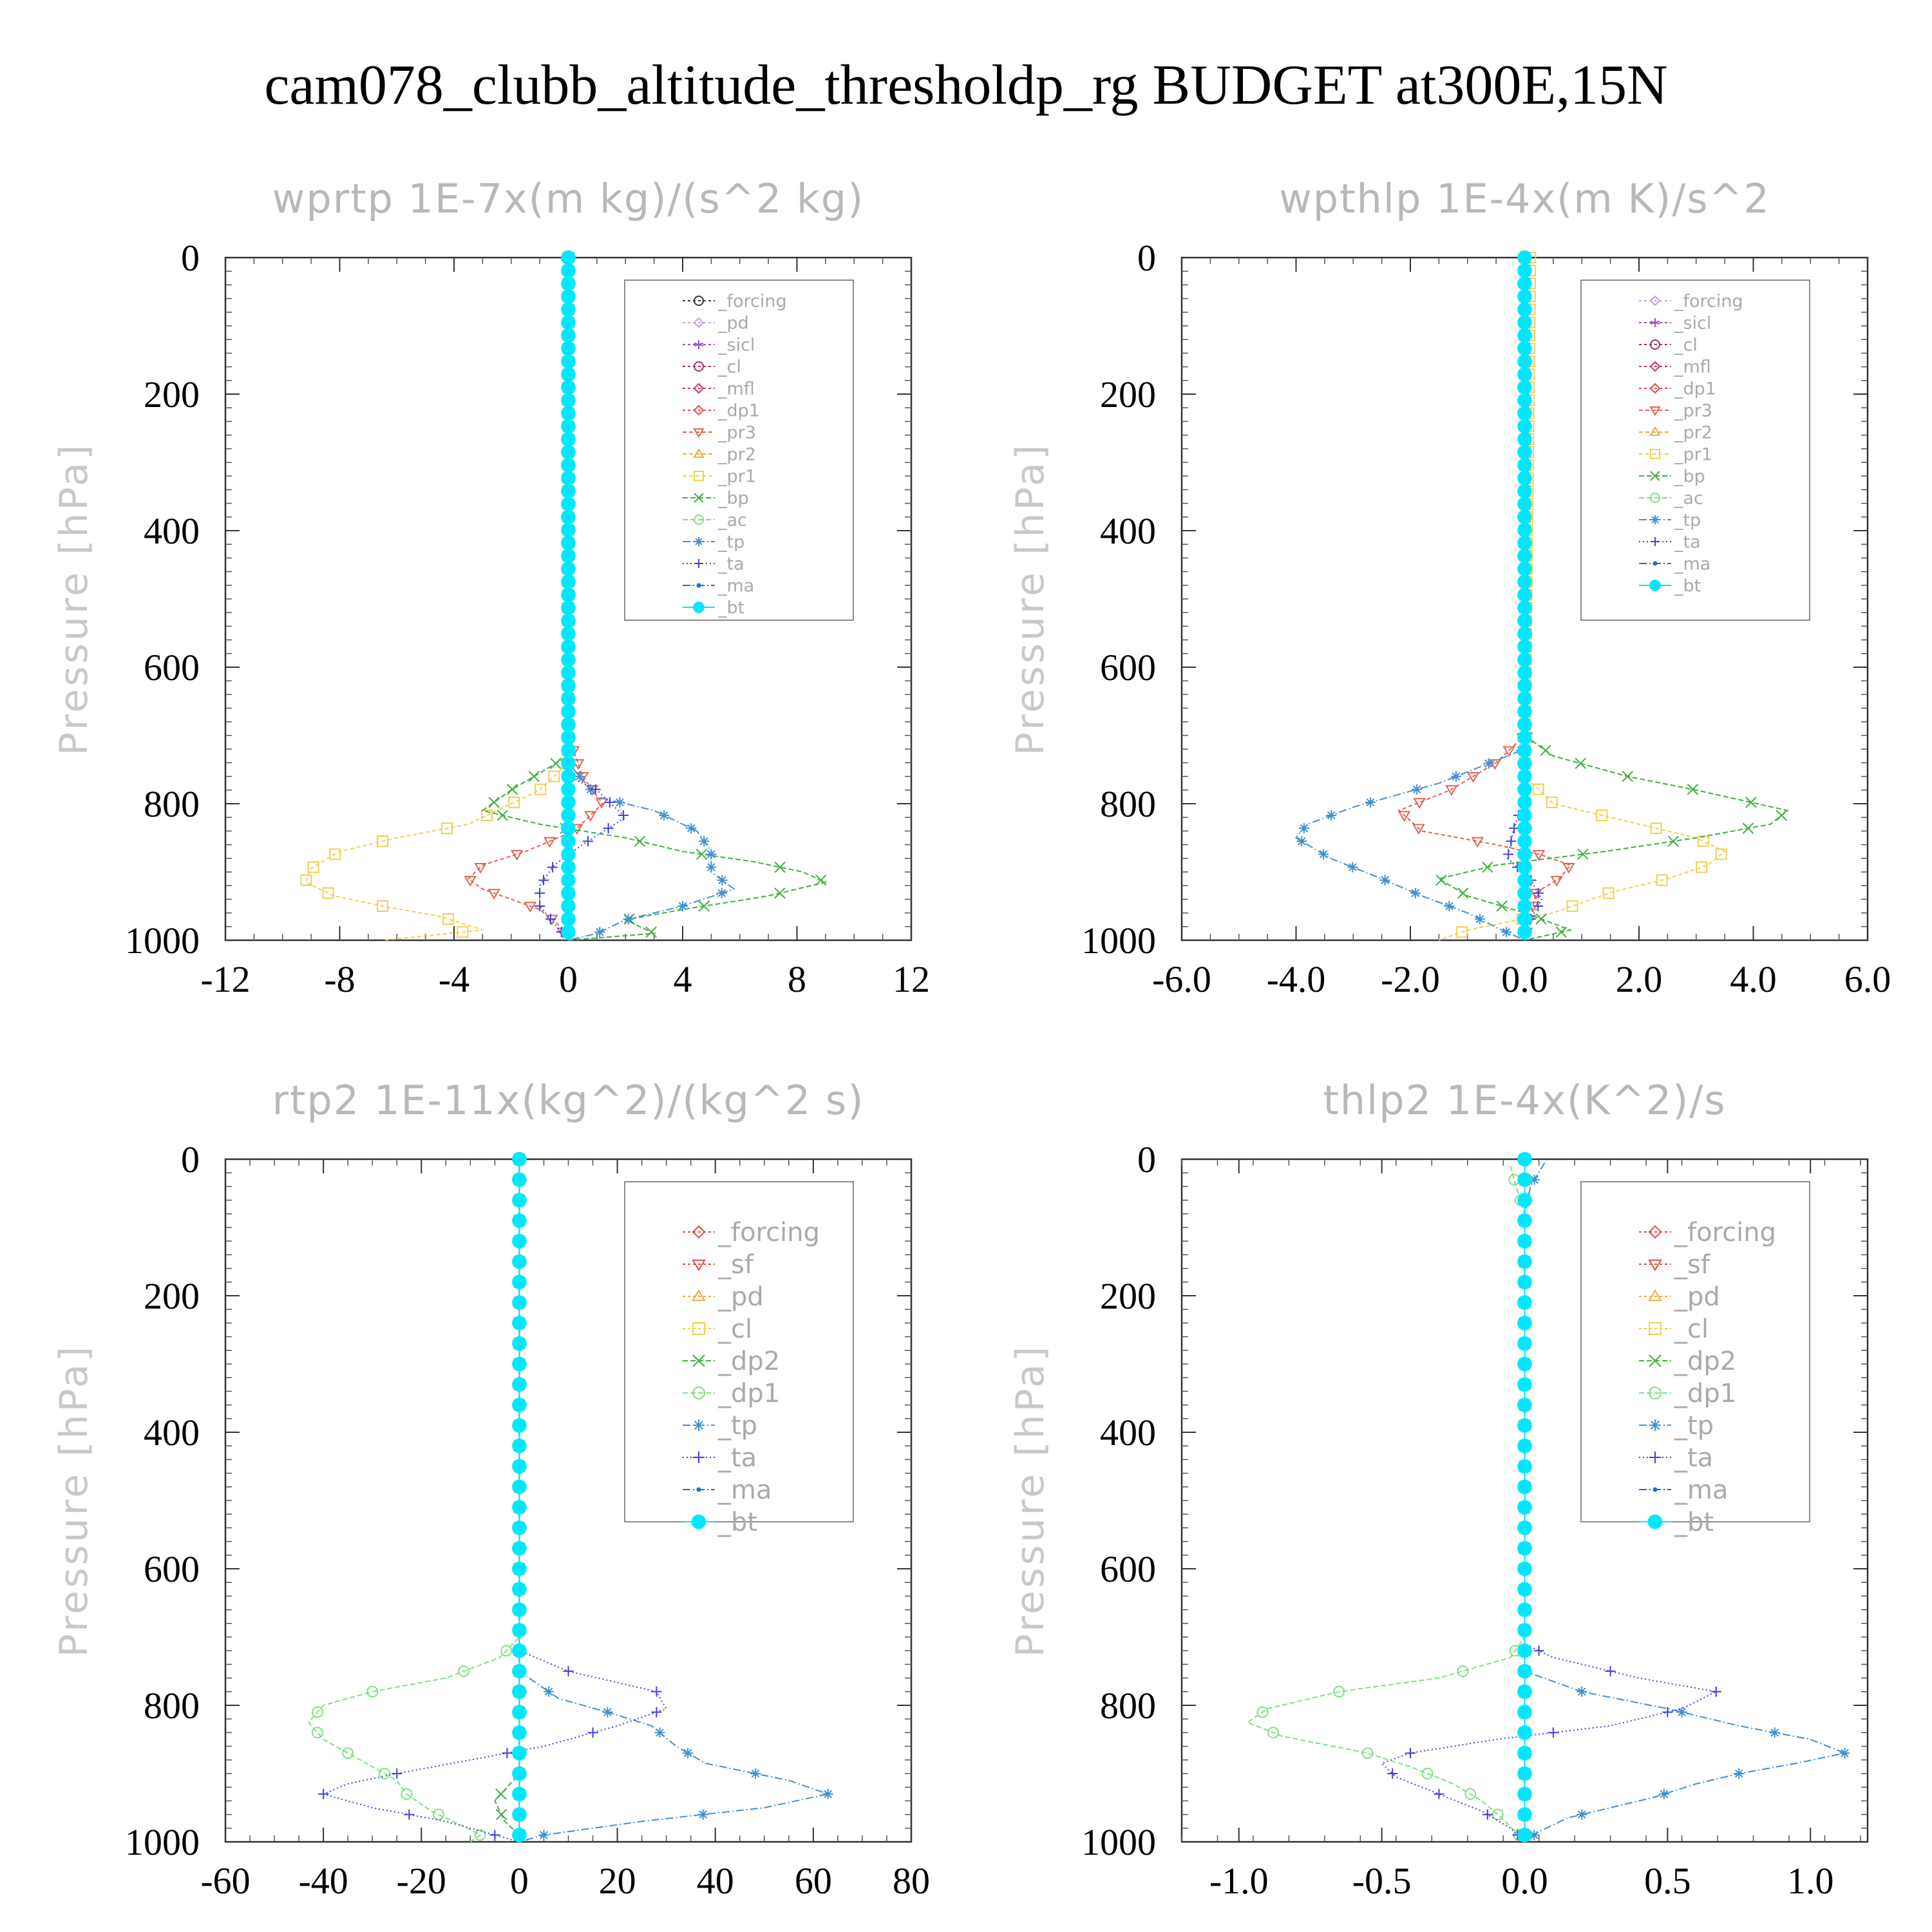 The width and height of the screenshot is (1932, 1932). What do you see at coordinates (1754, 979) in the screenshot?
I see `x-tick-label: 4.0` at bounding box center [1754, 979].